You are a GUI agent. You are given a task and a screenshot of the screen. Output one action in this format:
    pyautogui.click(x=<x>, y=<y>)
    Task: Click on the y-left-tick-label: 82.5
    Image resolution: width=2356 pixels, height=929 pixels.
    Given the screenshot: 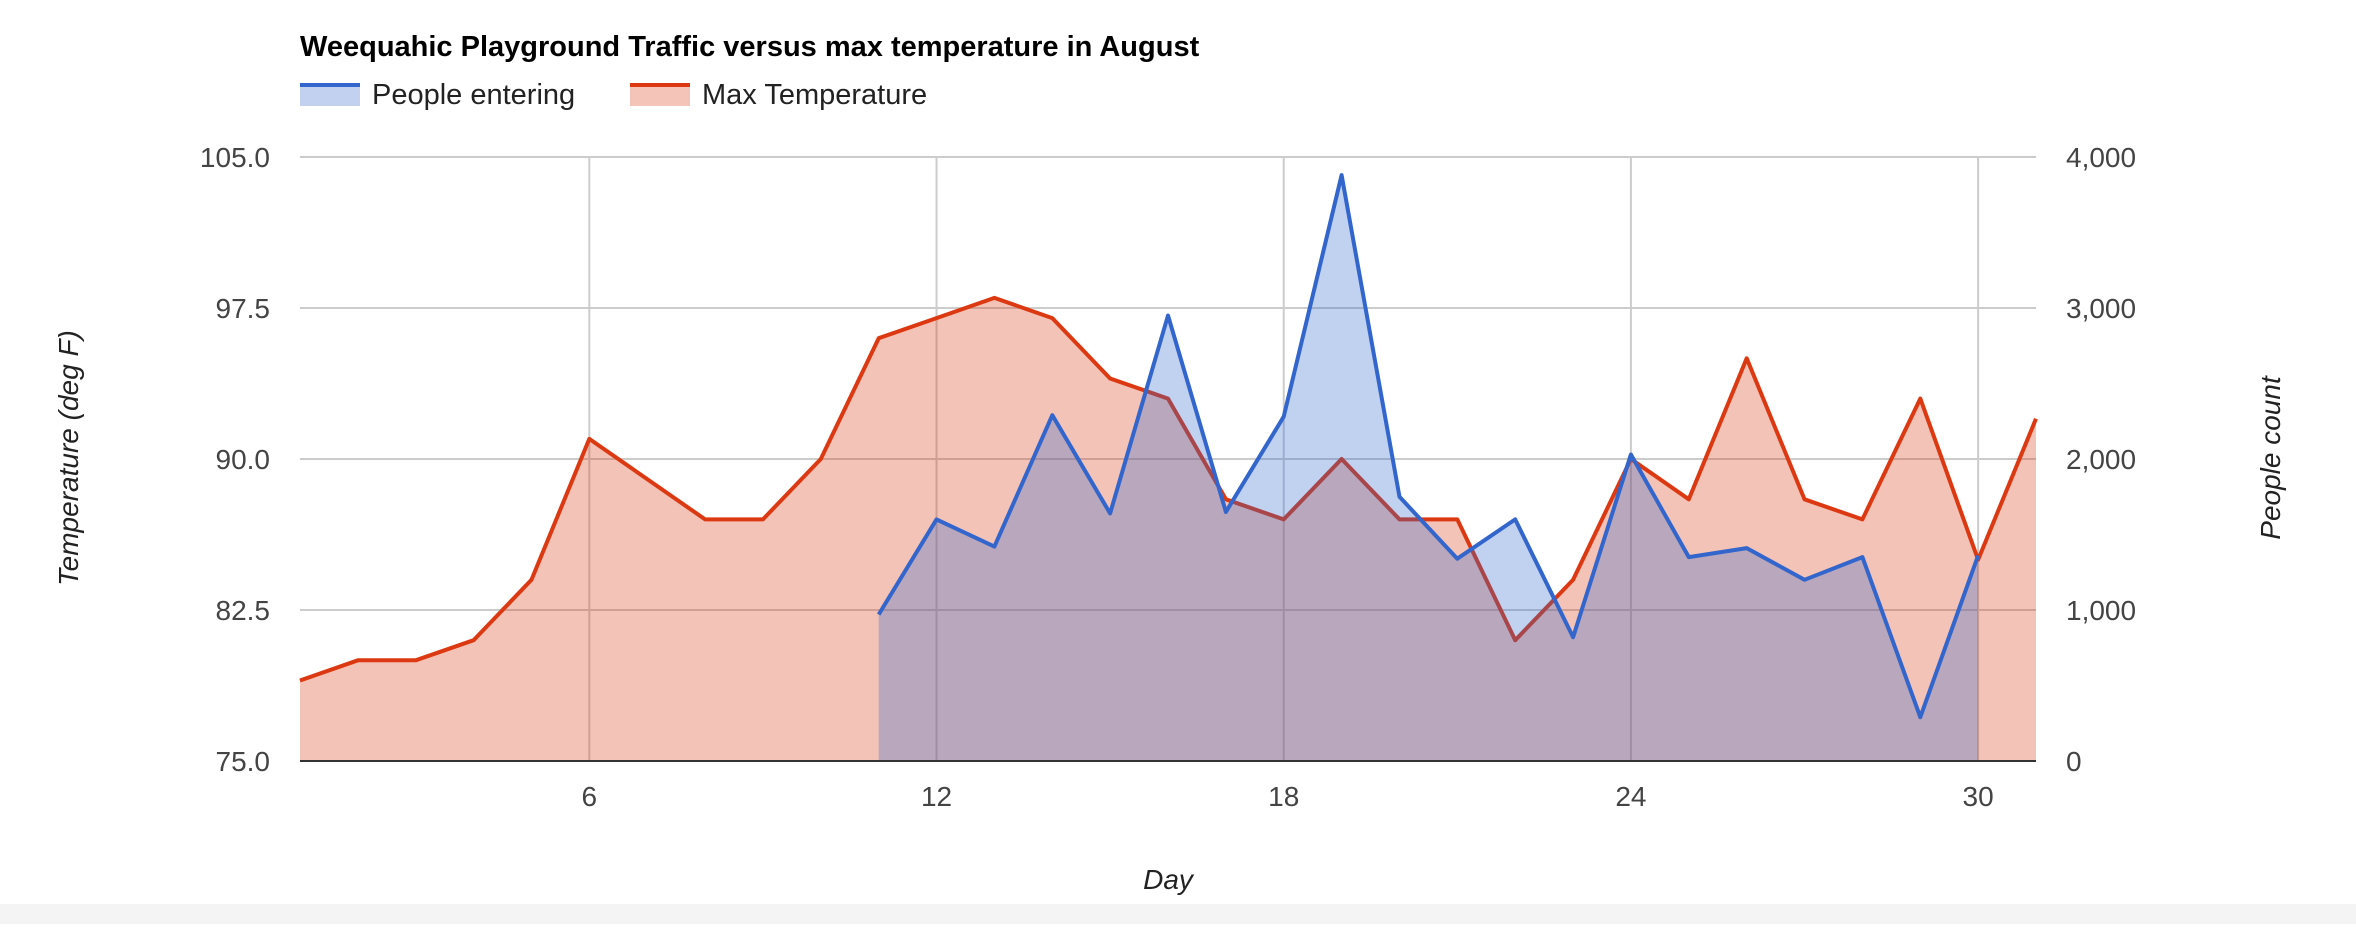 What is the action you would take?
    pyautogui.click(x=243, y=610)
    